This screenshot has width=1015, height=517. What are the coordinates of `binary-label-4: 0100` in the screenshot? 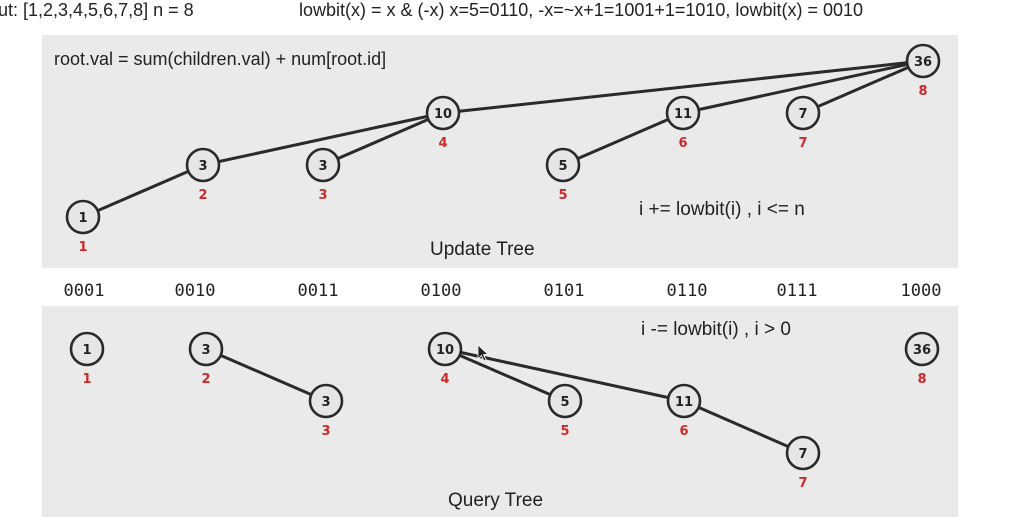 It's located at (441, 291).